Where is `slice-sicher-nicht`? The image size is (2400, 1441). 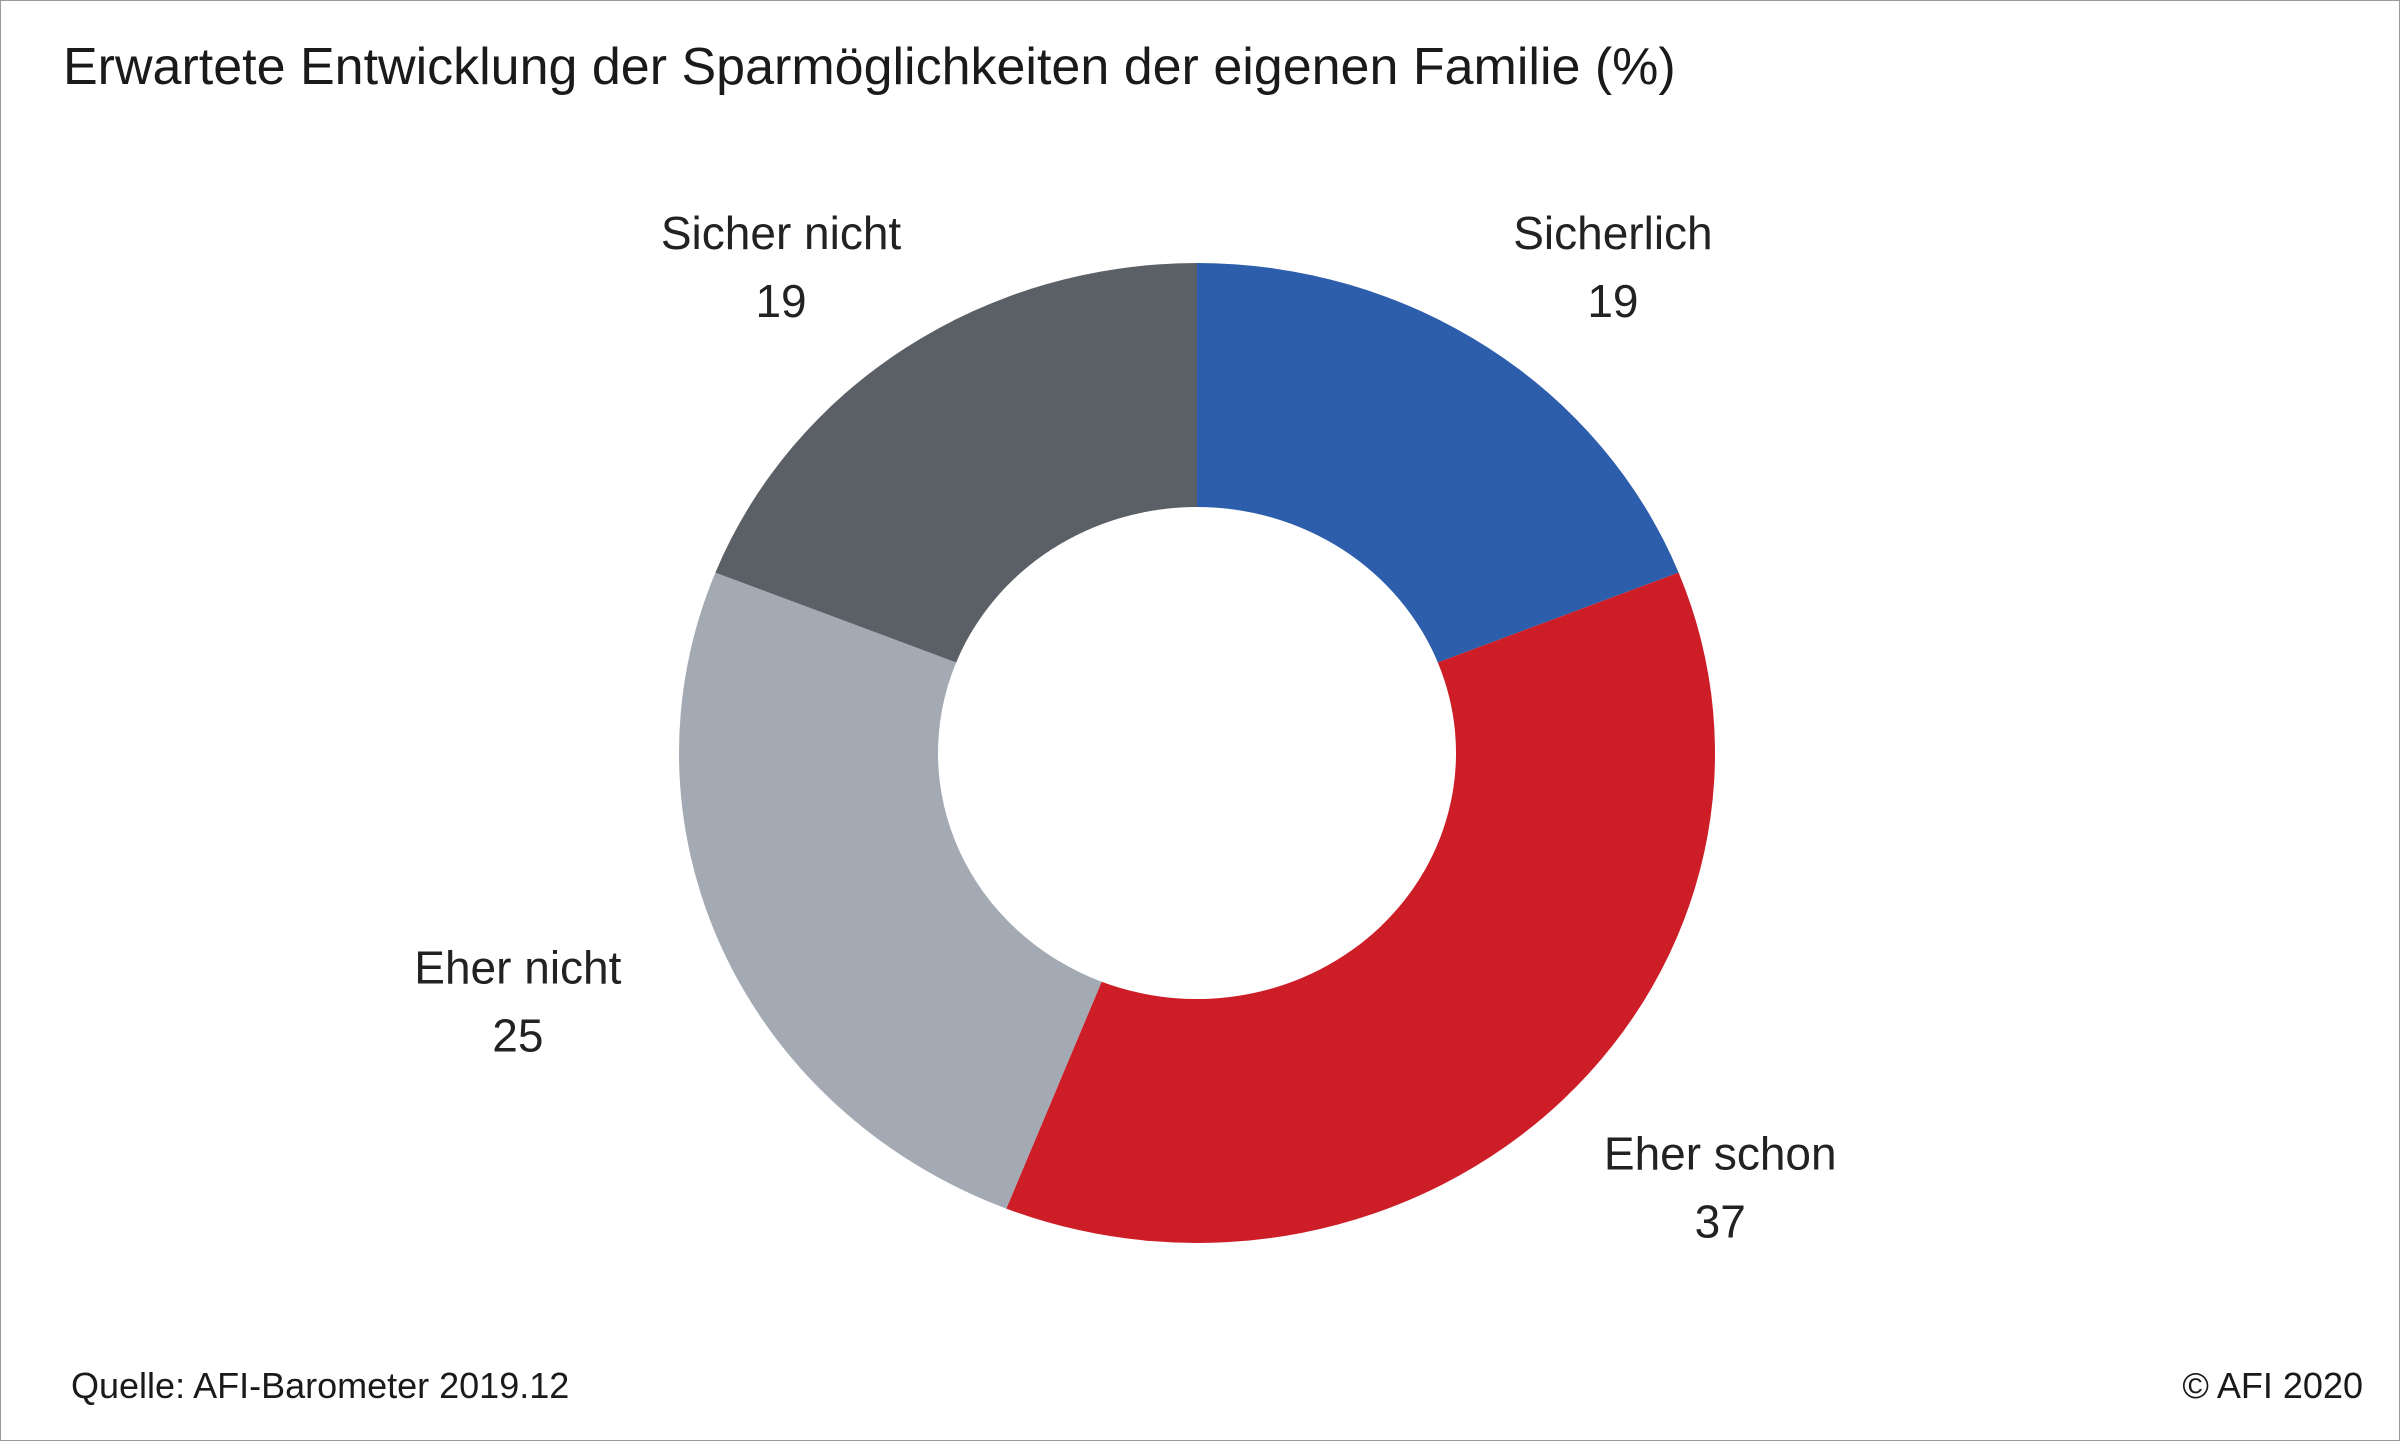 slice-sicher-nicht is located at coordinates (956, 463).